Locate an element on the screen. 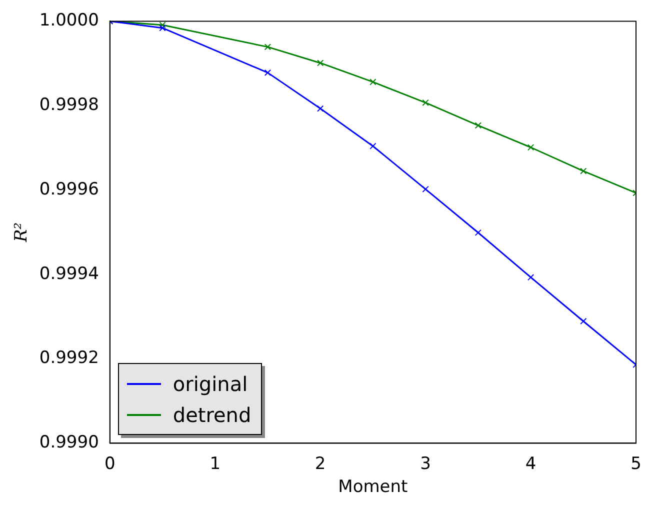 This screenshot has width=657, height=509. x-tick-label: 2 is located at coordinates (320, 464).